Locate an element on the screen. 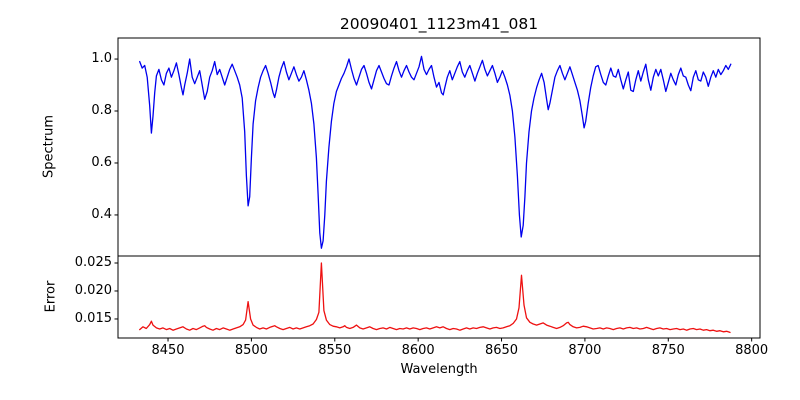 This screenshot has width=800, height=400. x-tick-label: 8800 is located at coordinates (752, 350).